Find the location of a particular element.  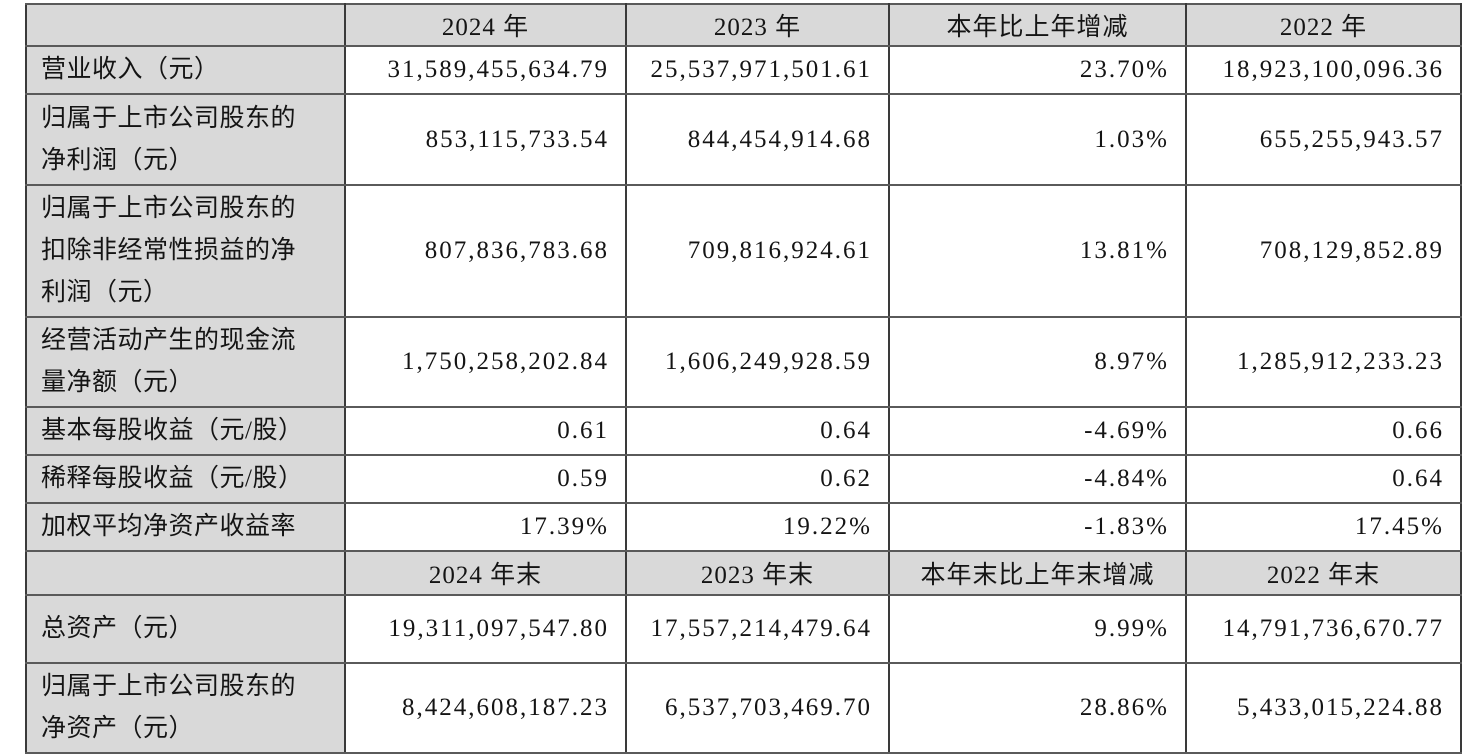

value-2024: 853,115,733.54 is located at coordinates (485, 139).